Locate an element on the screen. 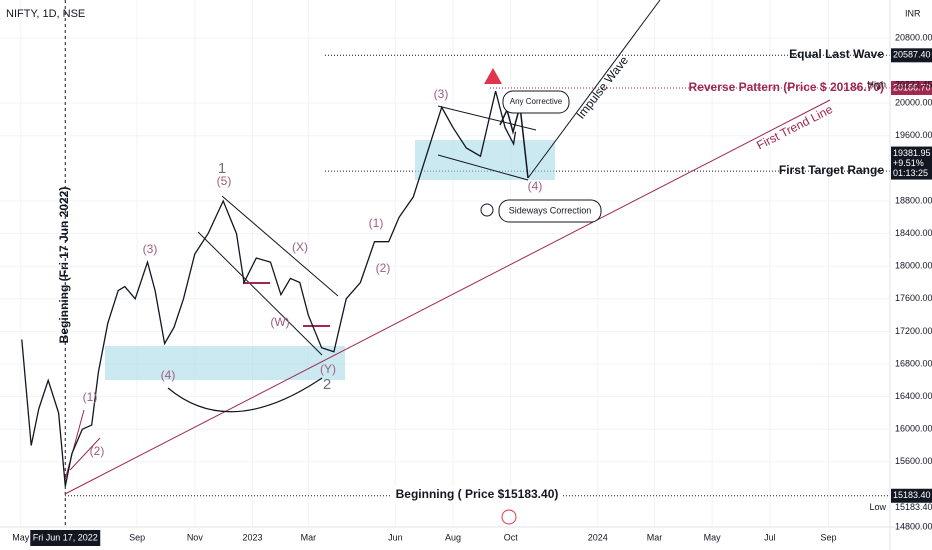 This screenshot has width=932, height=550. wave-label: (Y) is located at coordinates (328, 369).